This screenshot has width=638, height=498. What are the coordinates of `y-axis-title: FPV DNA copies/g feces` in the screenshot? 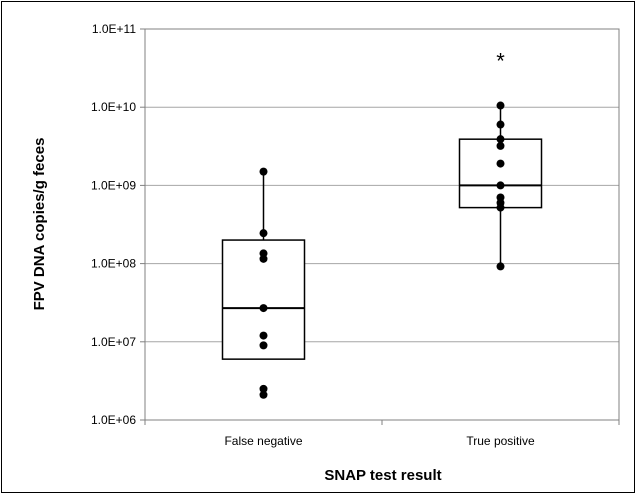 It's located at (39, 224).